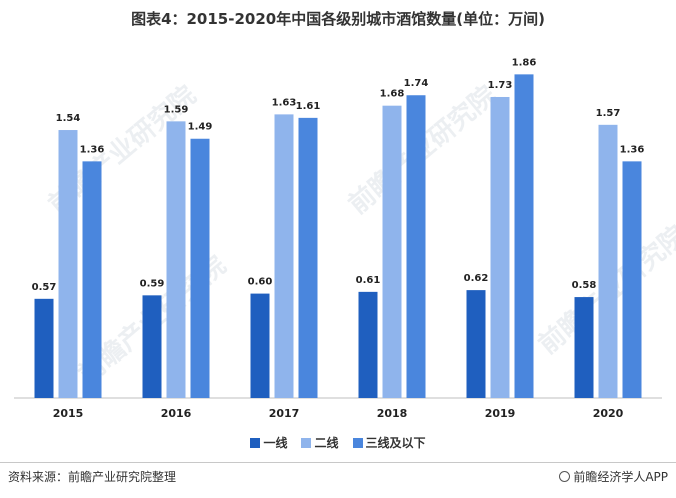 This screenshot has height=498, width=676. Describe the element at coordinates (308, 106) in the screenshot. I see `data-label: 1.61` at that location.